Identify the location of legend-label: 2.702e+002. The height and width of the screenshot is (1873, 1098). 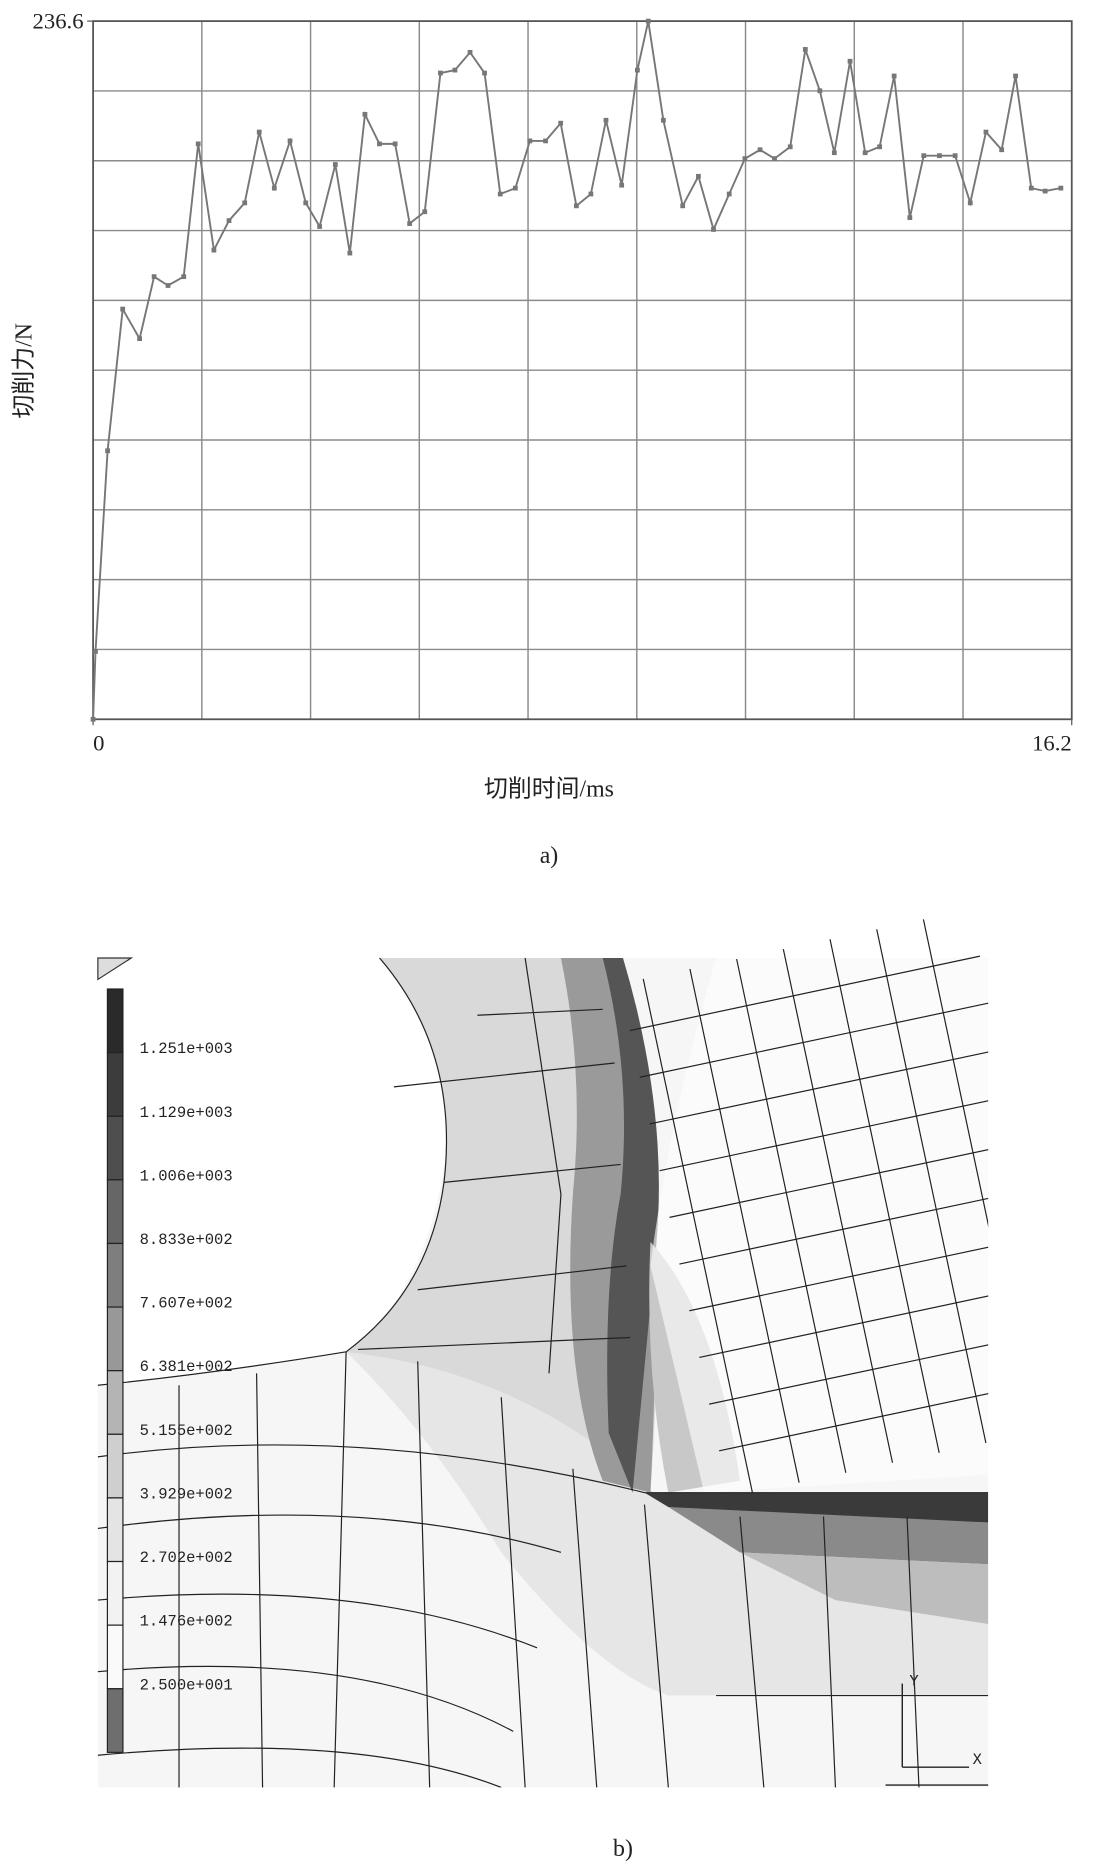
(186, 1558).